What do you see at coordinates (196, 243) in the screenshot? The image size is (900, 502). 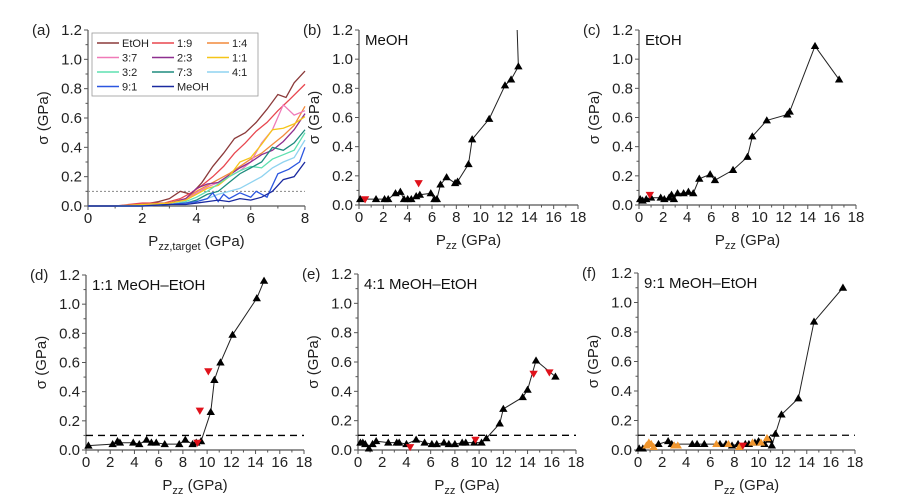 I see `x-axis-label: Pzz,target (GPa)` at bounding box center [196, 243].